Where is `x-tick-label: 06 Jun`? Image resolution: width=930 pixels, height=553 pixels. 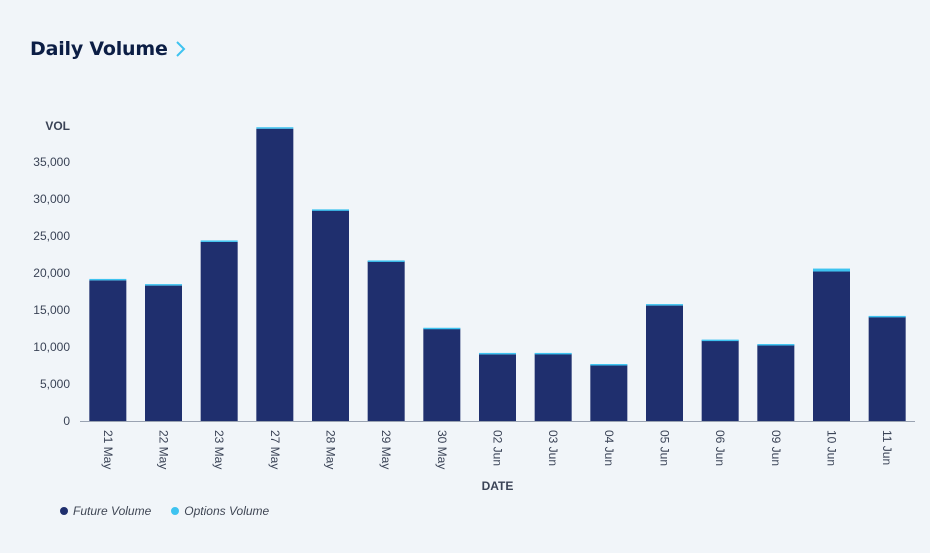
x-tick-label: 06 Jun is located at coordinates (720, 448).